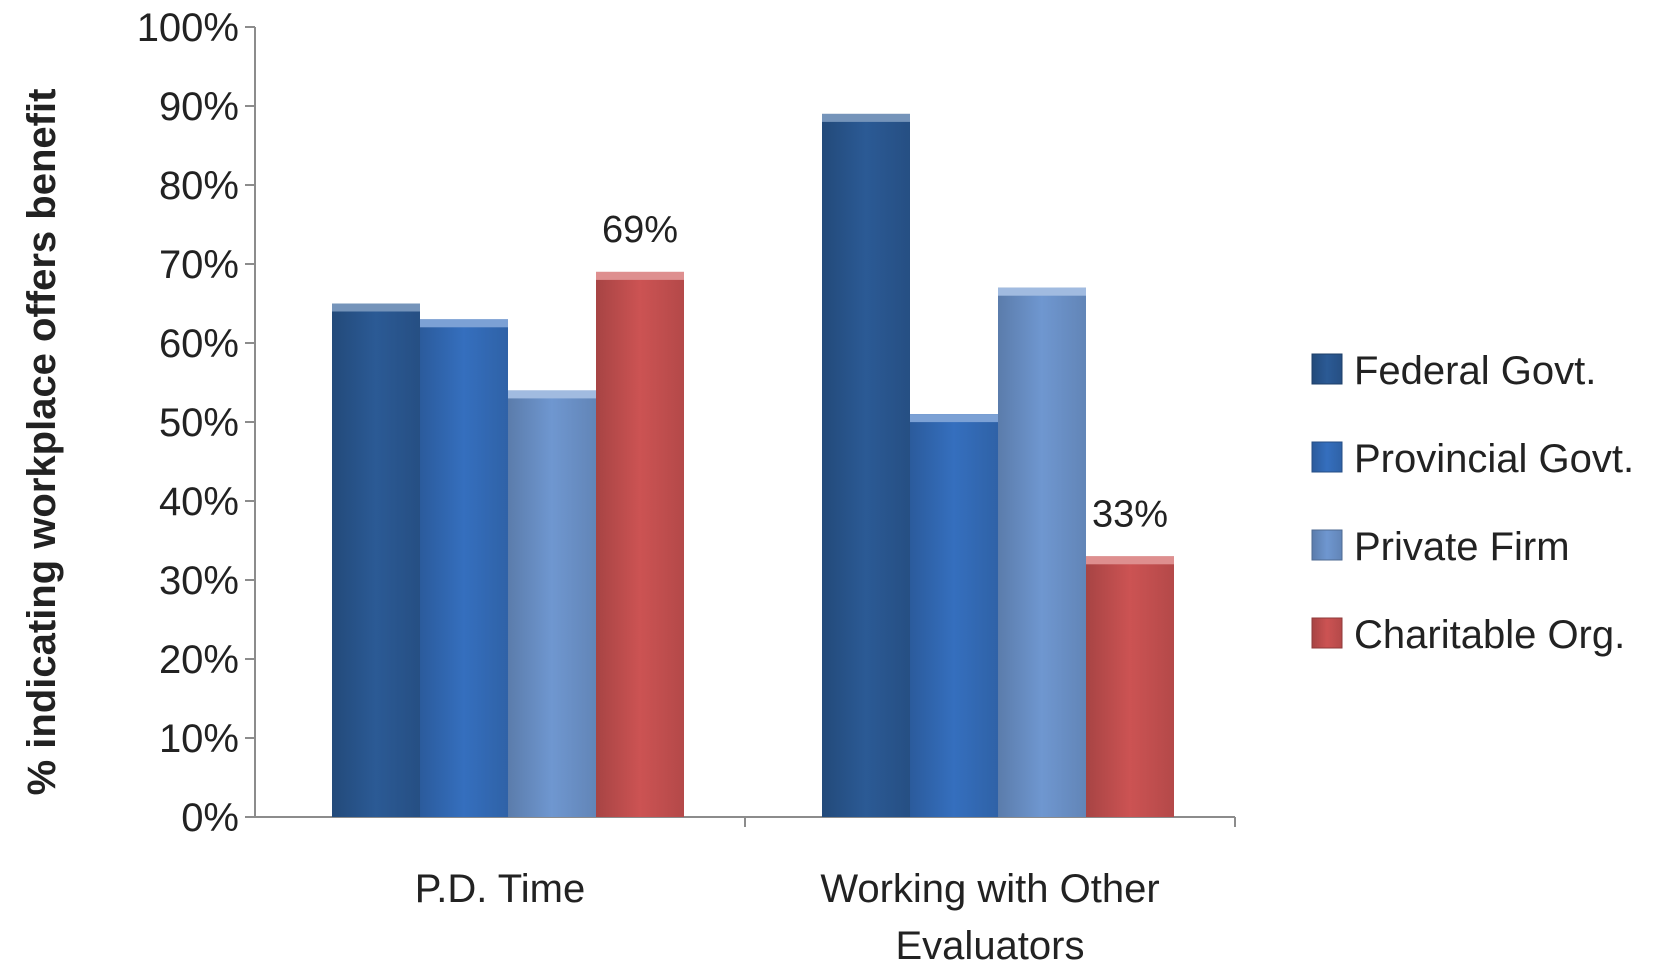  I want to click on y-tick-label: 20%, so click(199, 660).